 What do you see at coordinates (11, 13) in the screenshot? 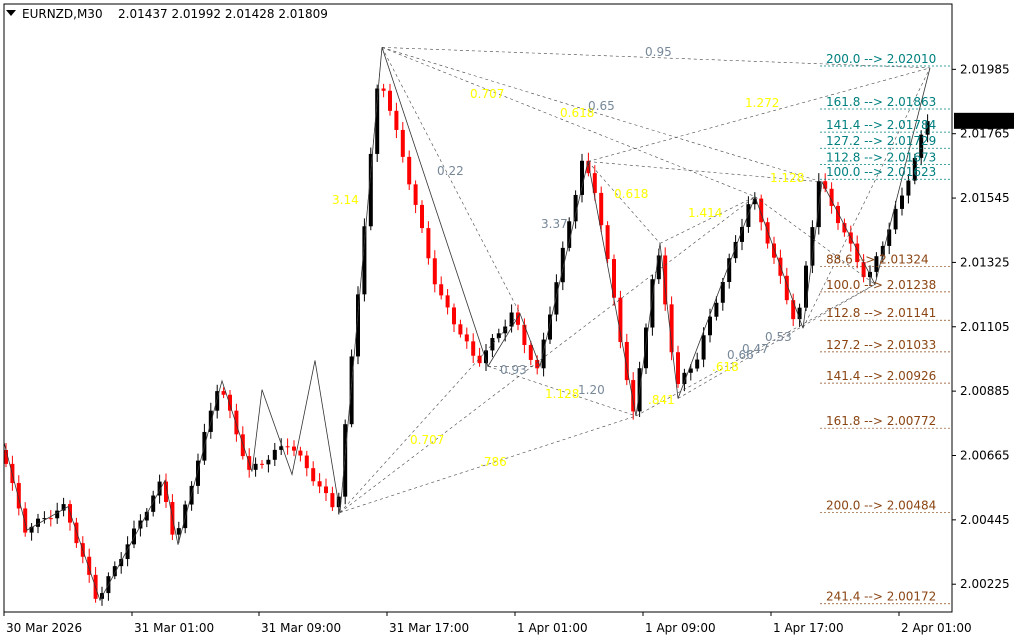
I see `chevron-down-icon` at bounding box center [11, 13].